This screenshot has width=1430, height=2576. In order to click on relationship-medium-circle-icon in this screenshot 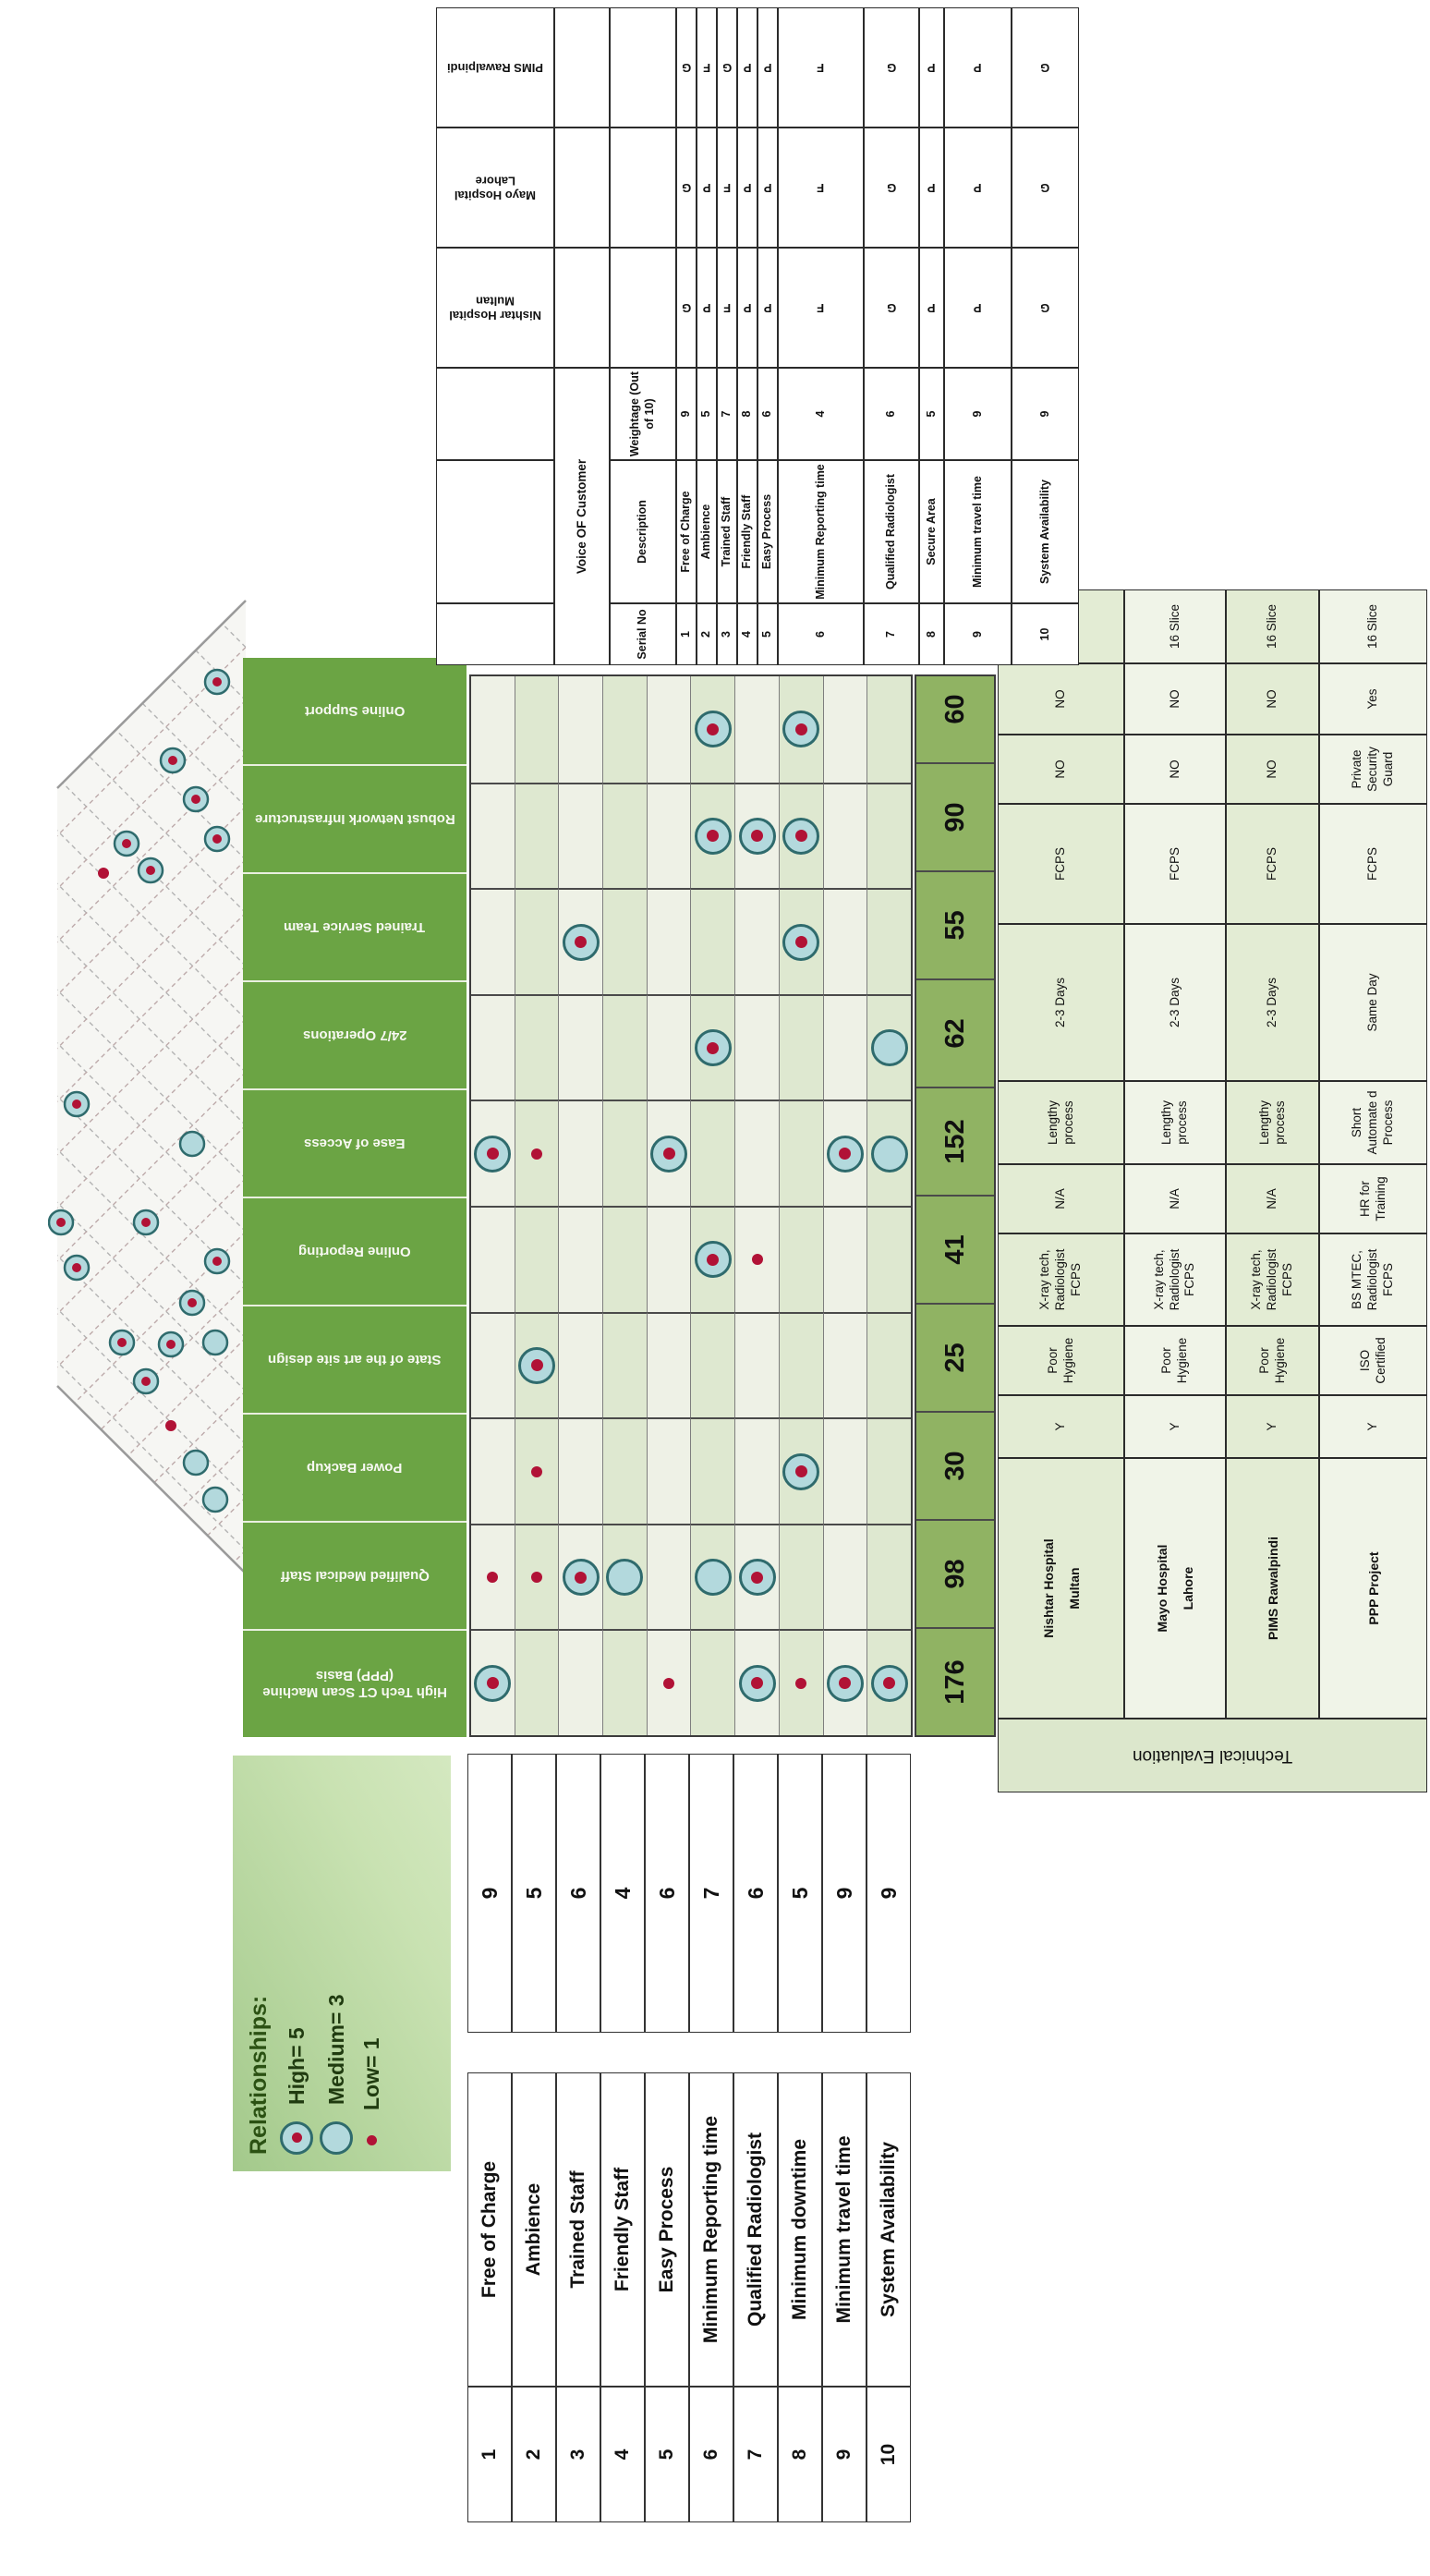, I will do `click(889, 1048)`.